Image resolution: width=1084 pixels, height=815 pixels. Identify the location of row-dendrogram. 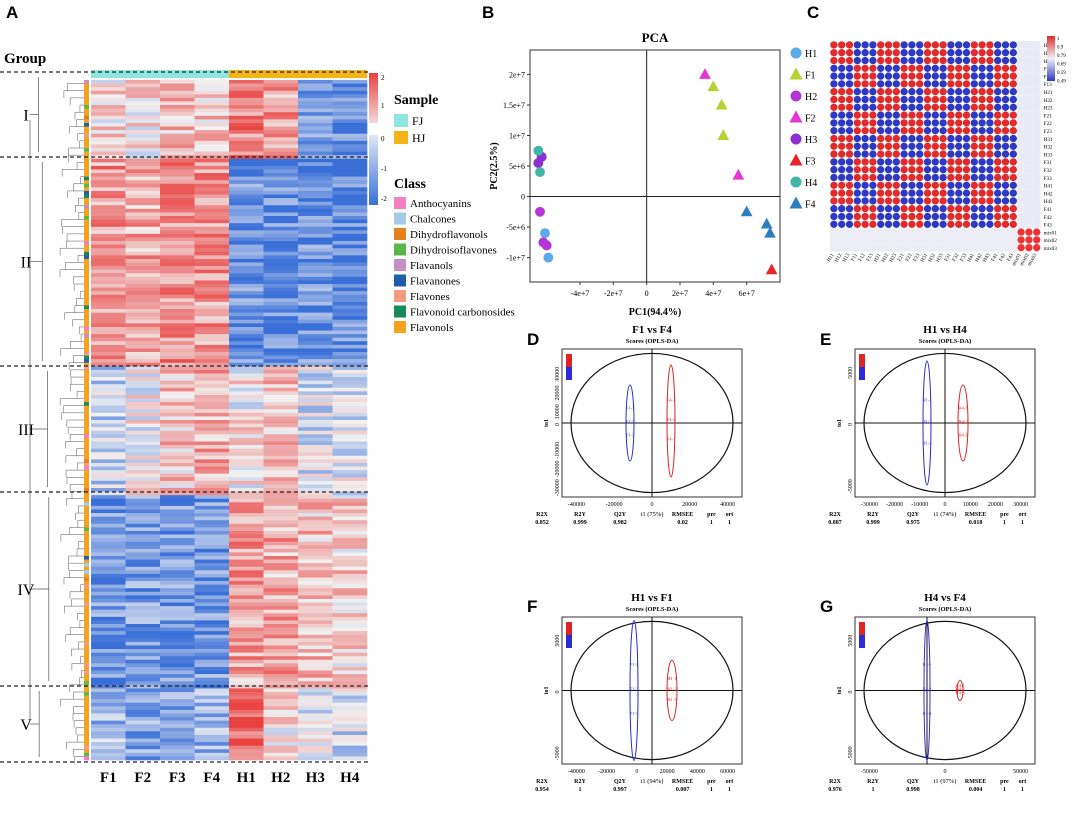
(56, 420).